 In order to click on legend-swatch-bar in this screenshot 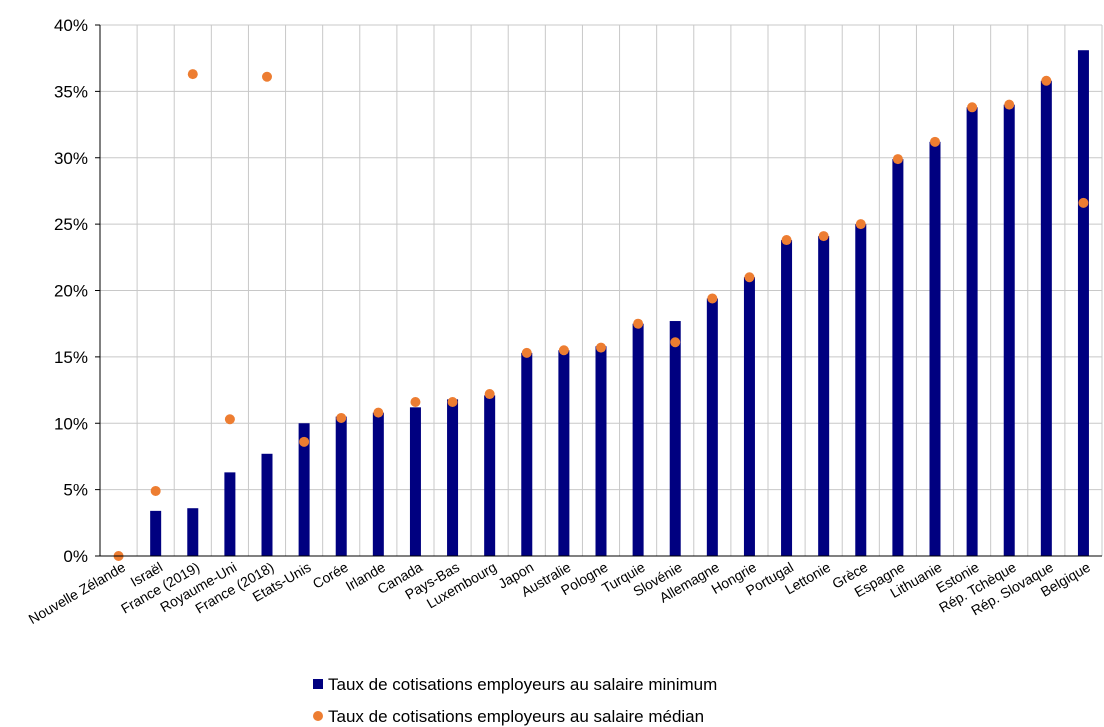, I will do `click(318, 684)`.